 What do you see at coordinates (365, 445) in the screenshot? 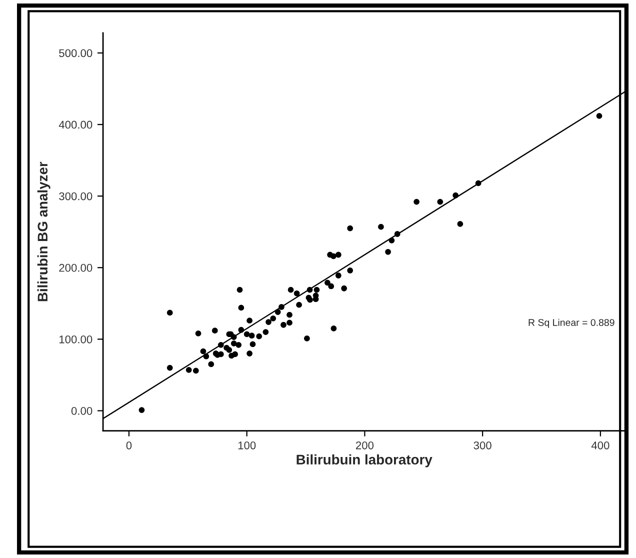
I see `x-tick-label: 200` at bounding box center [365, 445].